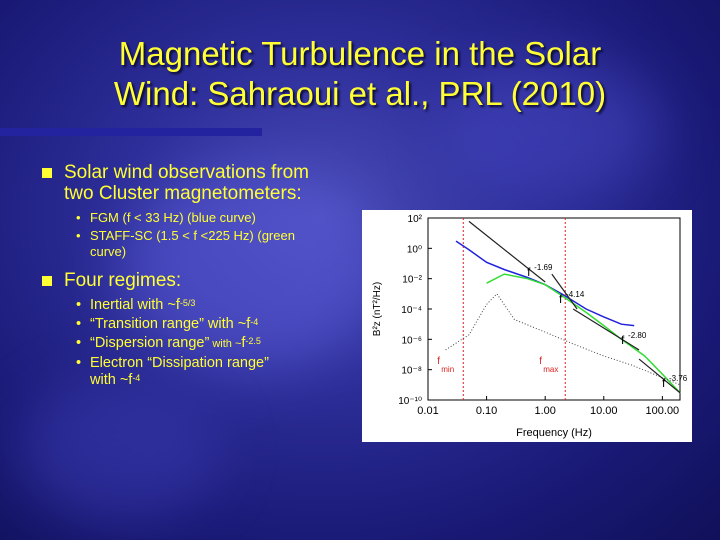 The width and height of the screenshot is (720, 540). Describe the element at coordinates (135, 305) in the screenshot. I see `regime-text: Inertial with ~f` at that location.